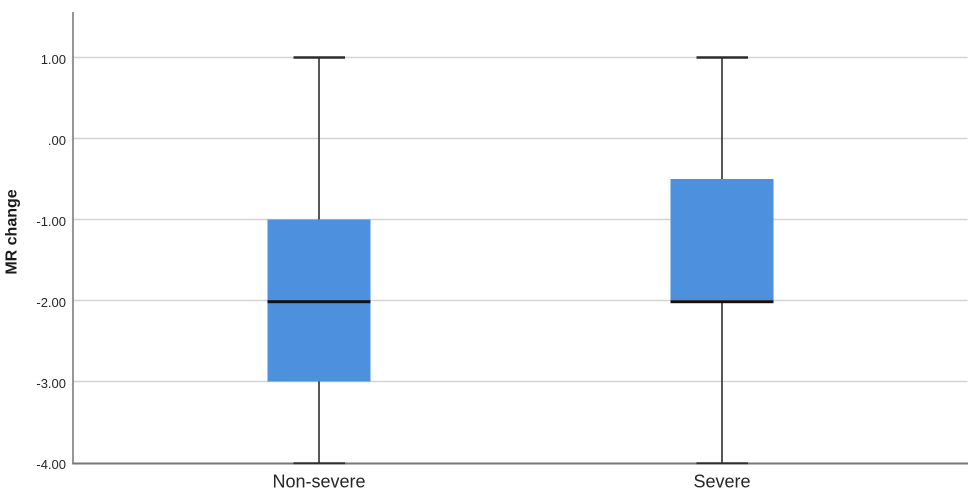 Image resolution: width=970 pixels, height=491 pixels. Describe the element at coordinates (51, 221) in the screenshot. I see `svg-text: -1.00` at that location.